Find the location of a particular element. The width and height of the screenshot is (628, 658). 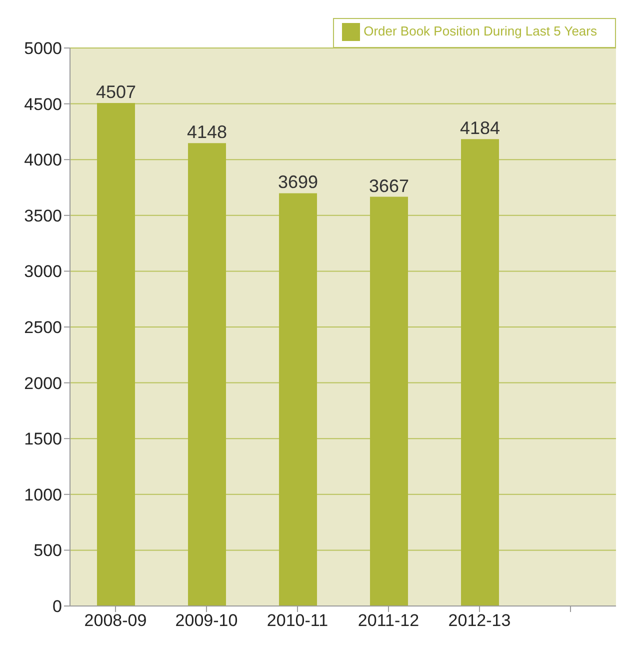

y-tick-label: 2500 is located at coordinates (43, 328).